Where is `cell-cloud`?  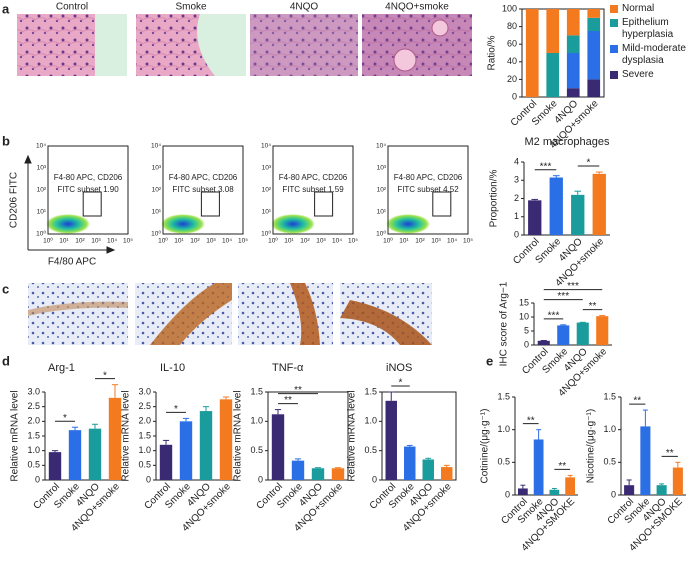
cell-cloud is located at coordinates (183, 224).